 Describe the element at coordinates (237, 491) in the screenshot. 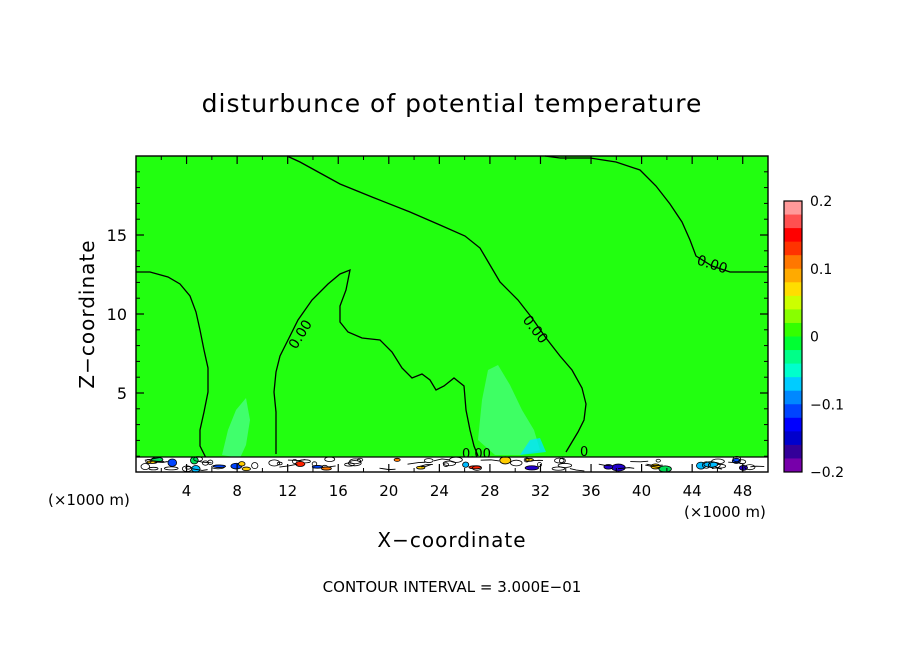

I see `x-tick-label: 8` at that location.